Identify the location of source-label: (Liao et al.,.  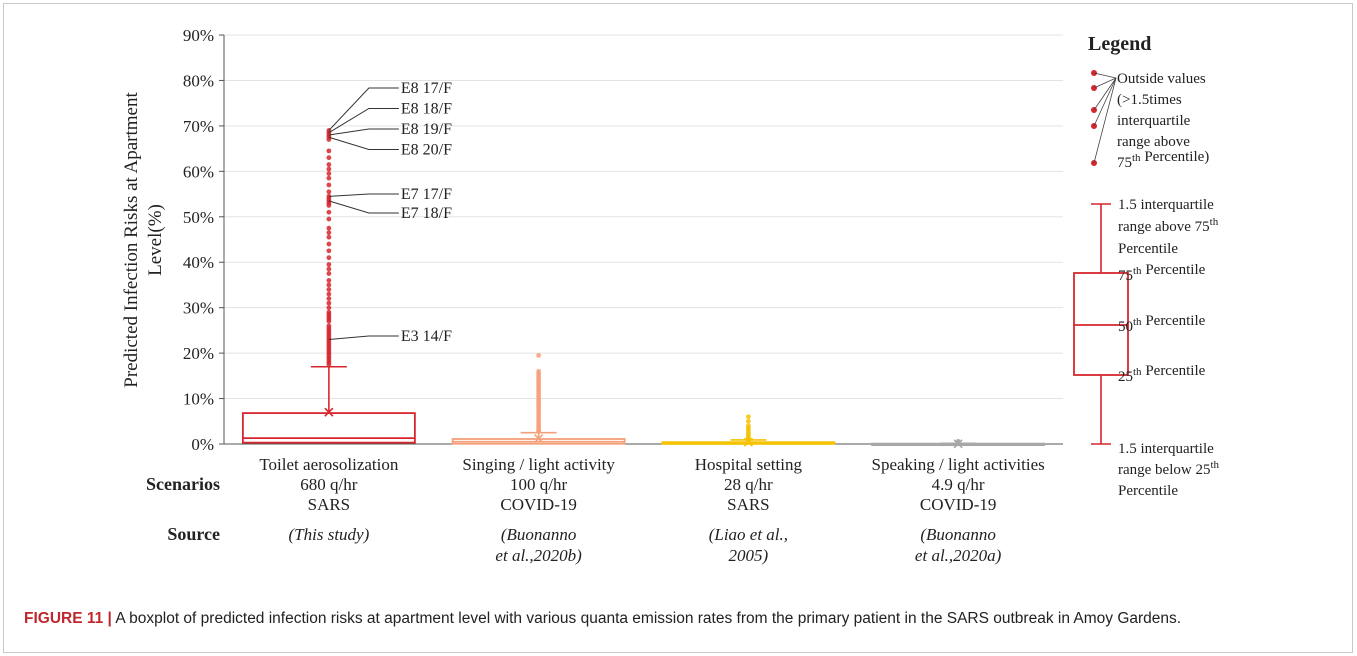
(748, 534).